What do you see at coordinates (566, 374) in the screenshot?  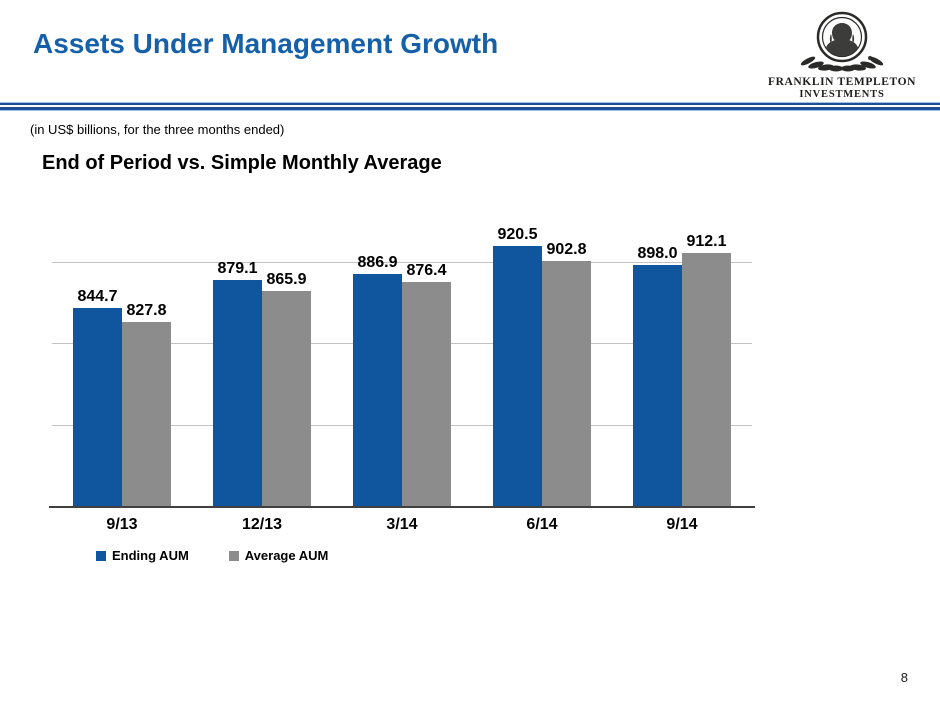 I see `bar-average-aum: 902.8` at bounding box center [566, 374].